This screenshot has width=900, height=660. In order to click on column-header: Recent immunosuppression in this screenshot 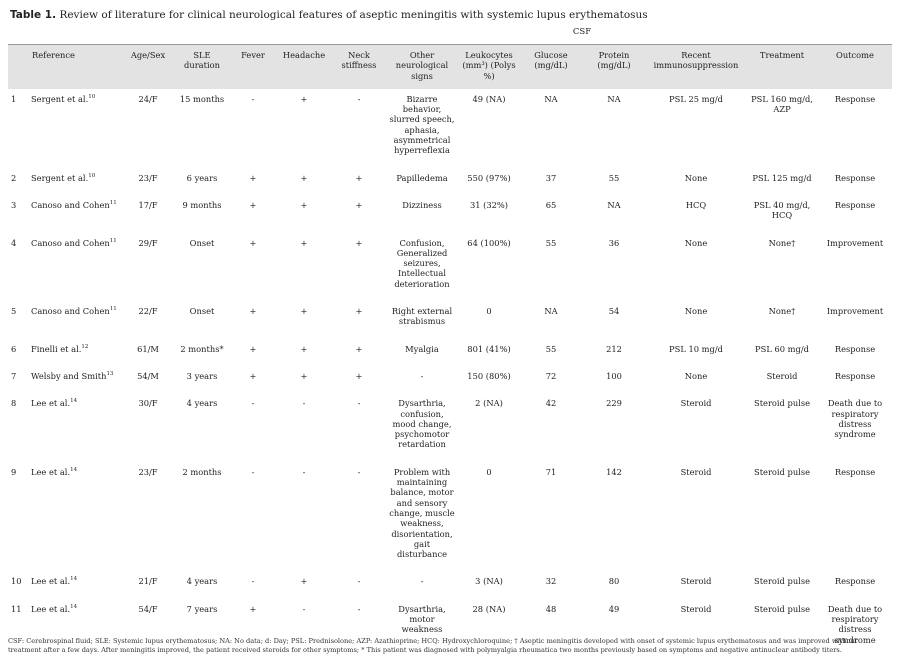, I will do `click(696, 60)`.